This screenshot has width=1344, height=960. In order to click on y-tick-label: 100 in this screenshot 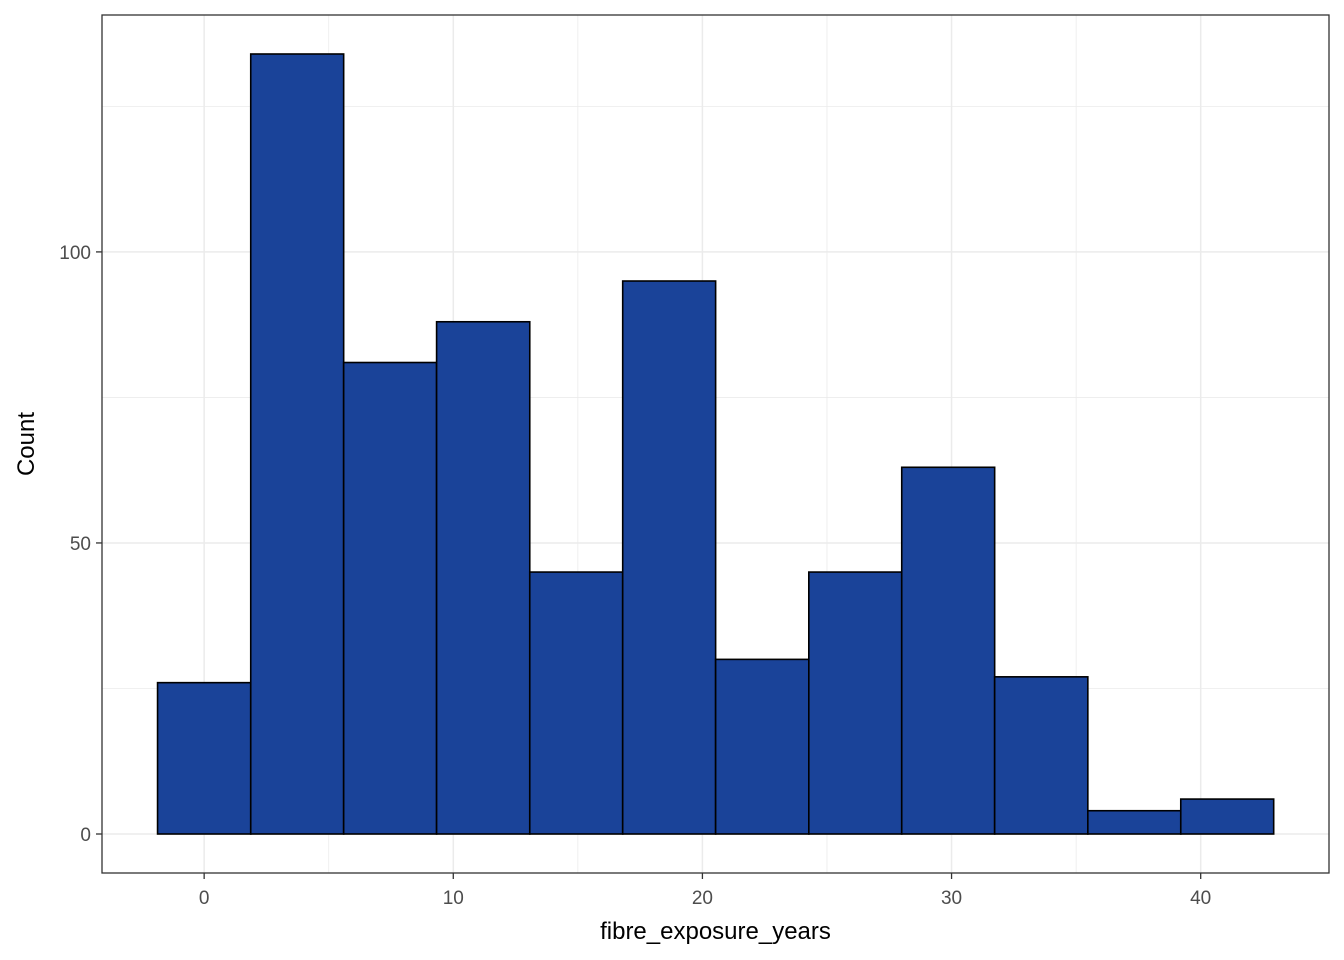, I will do `click(75, 253)`.